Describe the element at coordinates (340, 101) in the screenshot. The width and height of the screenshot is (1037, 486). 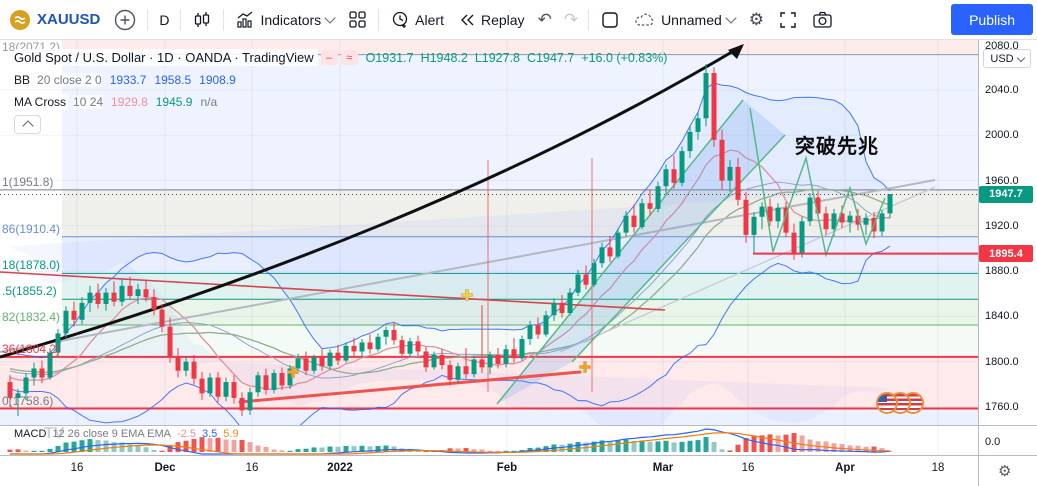
I see `legend-ma-row: MA Cross 10 24 1929.8 1945.9 n/a` at that location.